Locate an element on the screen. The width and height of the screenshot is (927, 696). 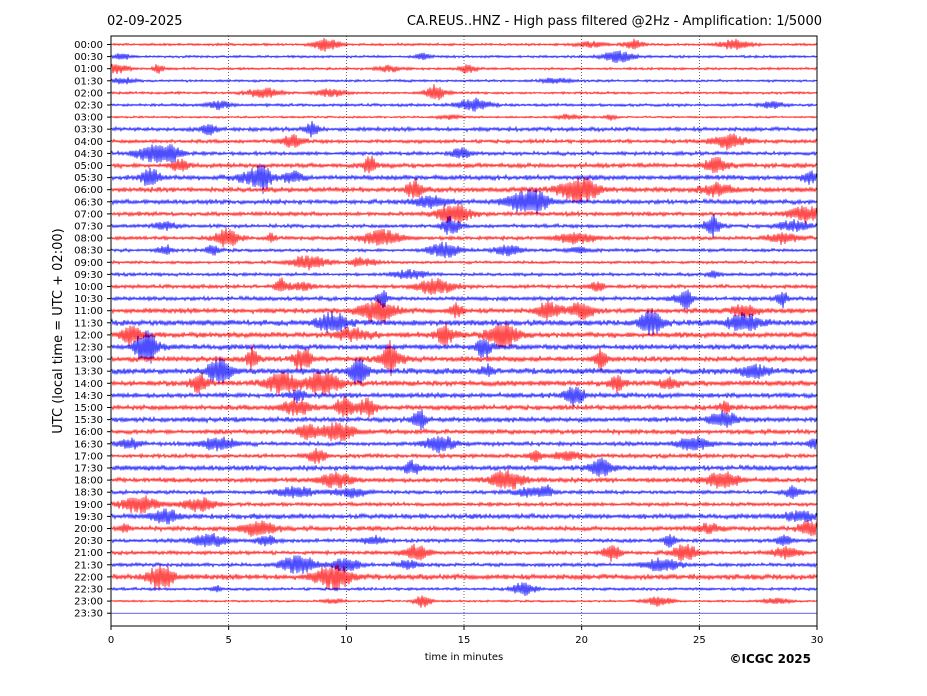
y-tick-label: 11:00 is located at coordinates (88, 311).